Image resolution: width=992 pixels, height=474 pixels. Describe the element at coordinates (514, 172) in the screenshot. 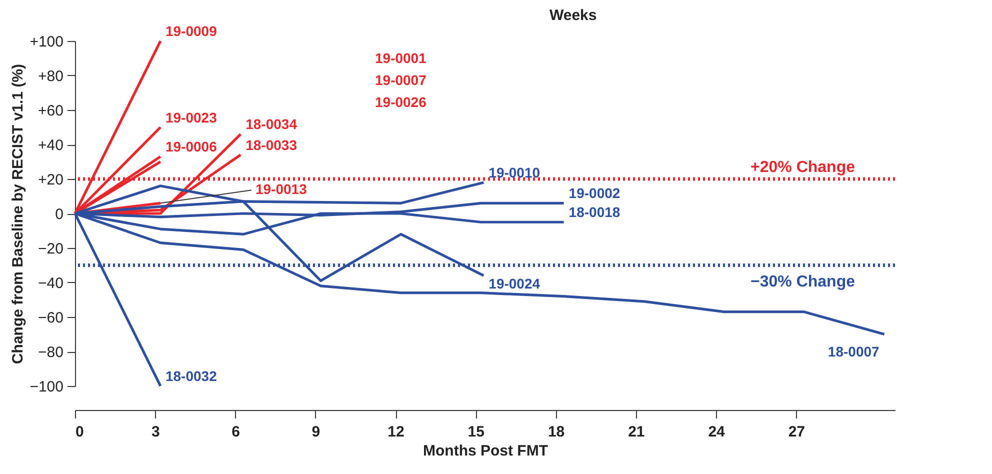

I see `series-label: 19-0010` at that location.